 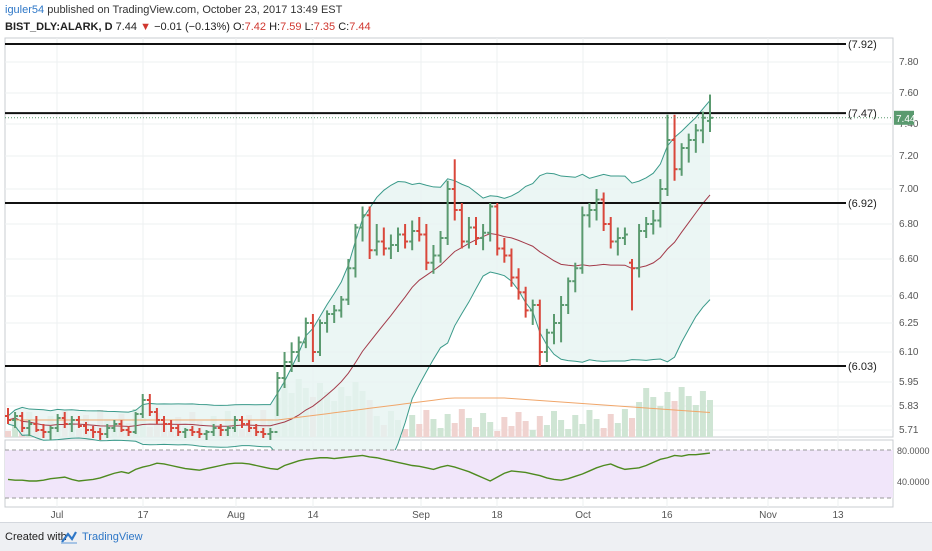 I want to click on price-change: −0.01 (−0.13%), so click(x=192, y=27).